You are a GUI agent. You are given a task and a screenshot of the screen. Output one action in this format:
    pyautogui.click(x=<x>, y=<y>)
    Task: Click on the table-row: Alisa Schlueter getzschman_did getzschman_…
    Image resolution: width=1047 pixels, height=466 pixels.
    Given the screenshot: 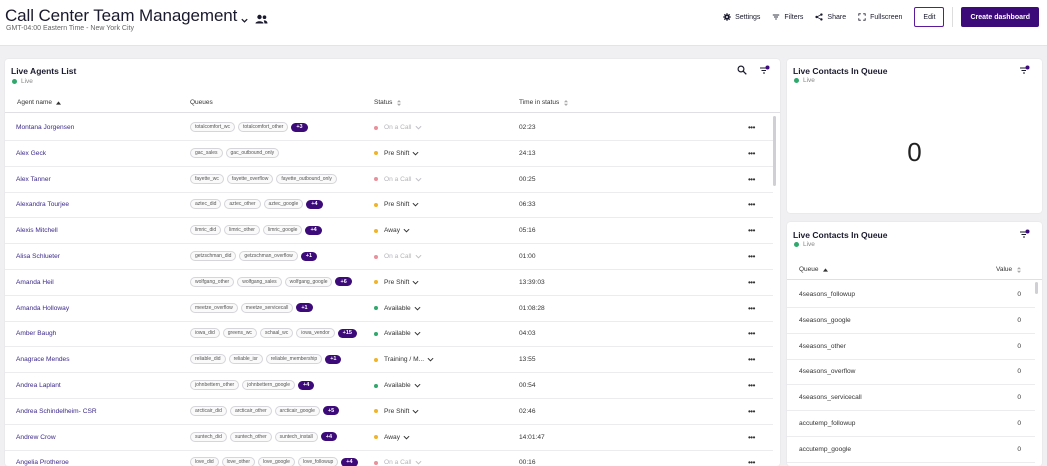 What is the action you would take?
    pyautogui.click(x=389, y=257)
    